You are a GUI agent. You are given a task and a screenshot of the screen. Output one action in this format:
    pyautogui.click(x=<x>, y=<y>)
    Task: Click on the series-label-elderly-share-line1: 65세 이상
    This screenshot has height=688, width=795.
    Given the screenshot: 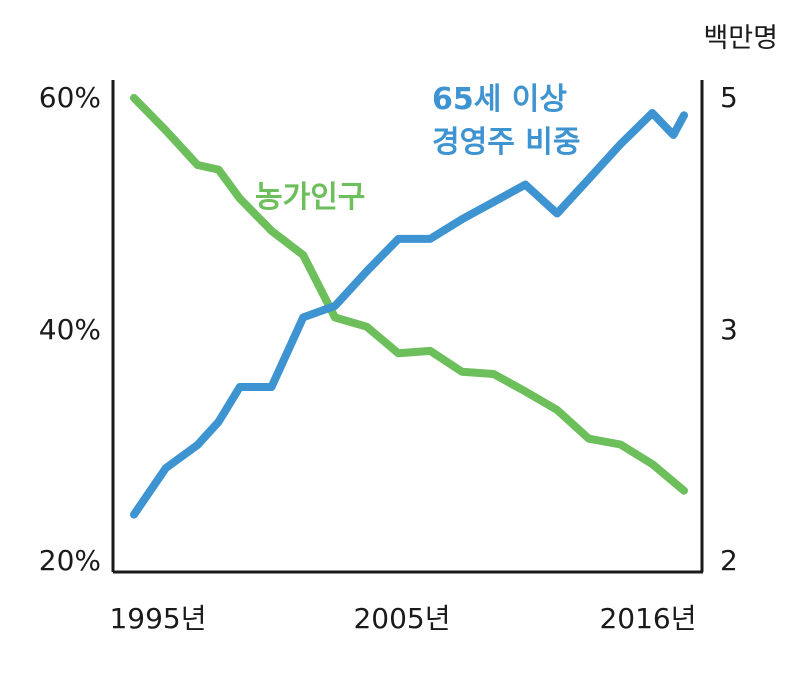 What is the action you would take?
    pyautogui.click(x=499, y=99)
    